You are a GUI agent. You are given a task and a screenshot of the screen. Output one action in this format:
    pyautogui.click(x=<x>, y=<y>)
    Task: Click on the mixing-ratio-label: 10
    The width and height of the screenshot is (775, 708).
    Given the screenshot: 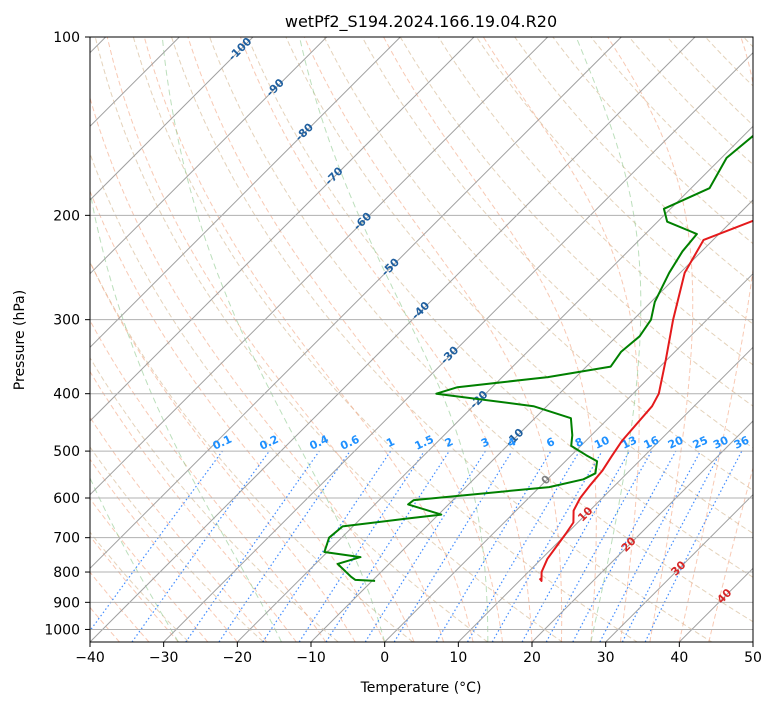 What is the action you would take?
    pyautogui.click(x=602, y=442)
    